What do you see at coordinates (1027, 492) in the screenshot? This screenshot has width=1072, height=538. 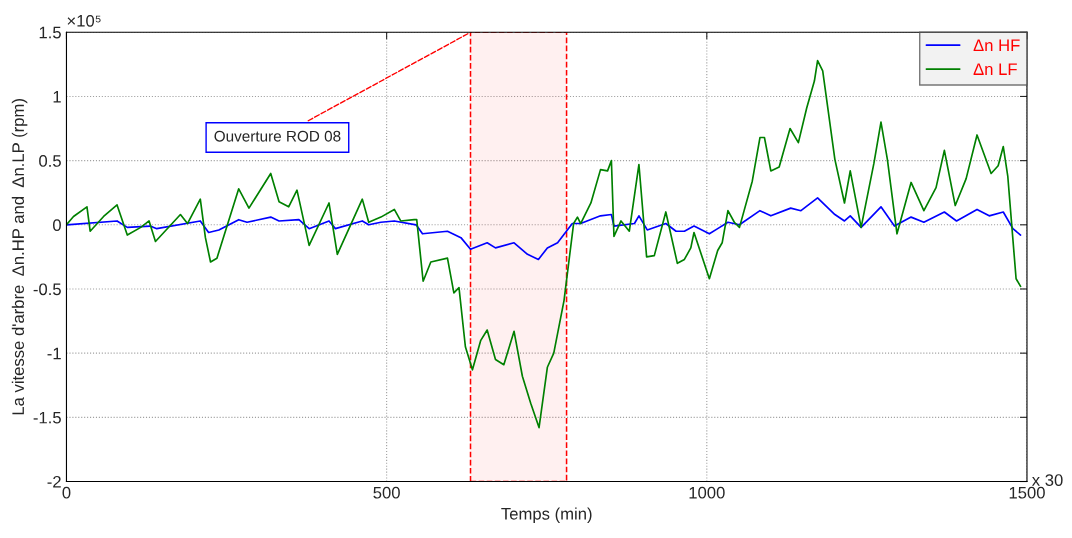 I see `x-tick-label: 1500` at bounding box center [1027, 492].